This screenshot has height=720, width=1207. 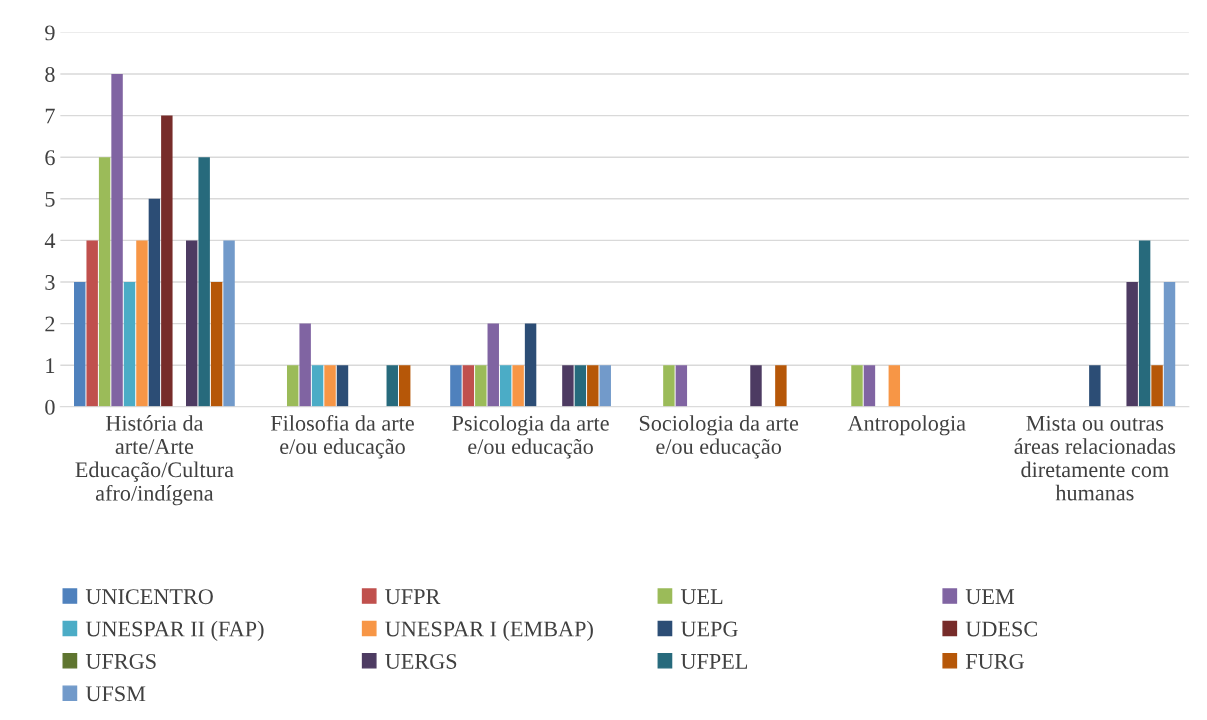 I want to click on legend-label: UFPR, so click(x=413, y=597).